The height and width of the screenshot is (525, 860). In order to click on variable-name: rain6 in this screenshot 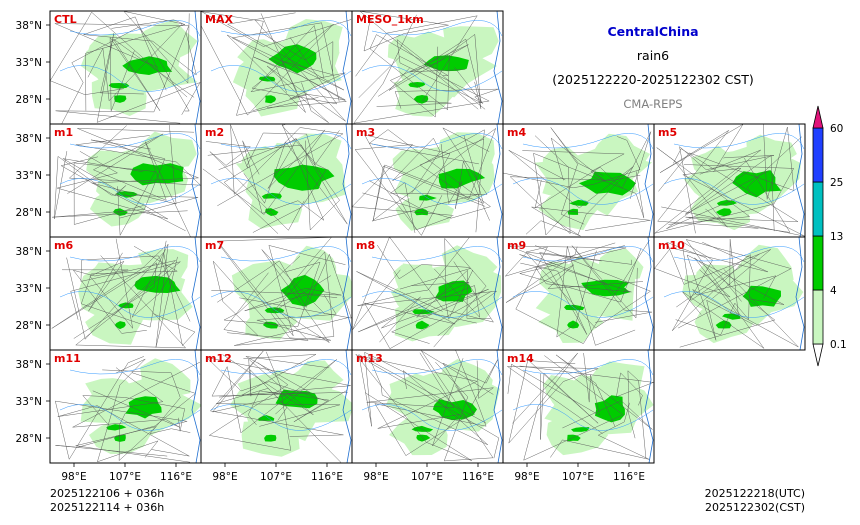, I will do `click(653, 55)`.